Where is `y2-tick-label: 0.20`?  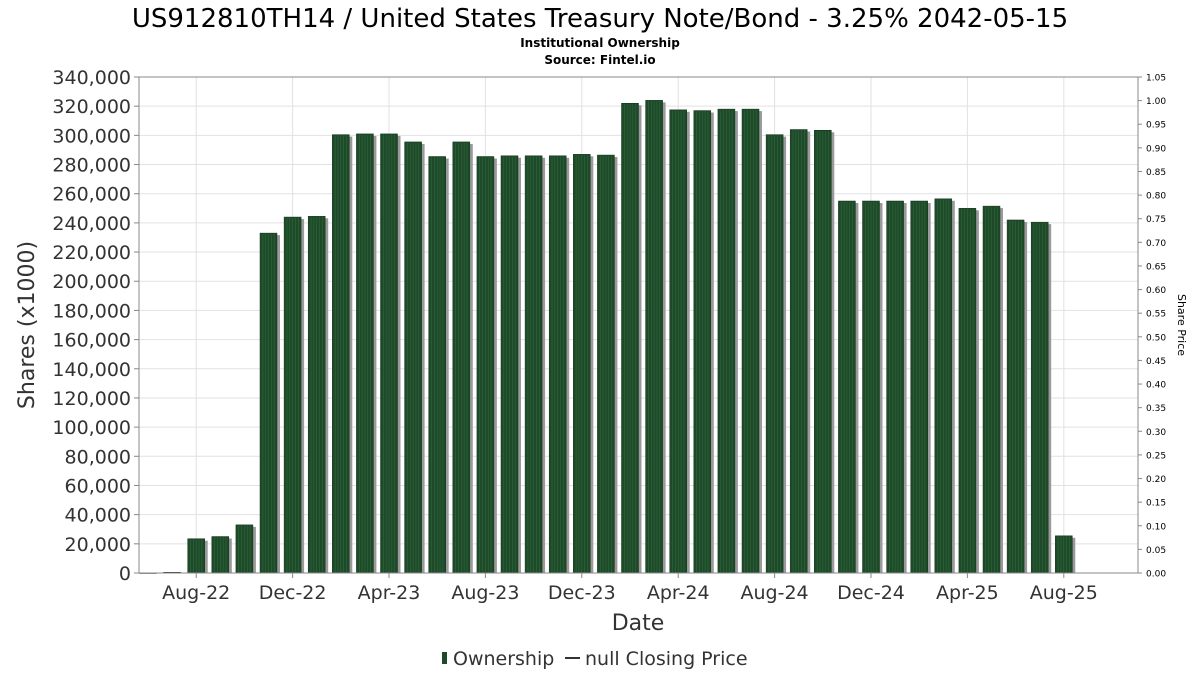
y2-tick-label: 0.20 is located at coordinates (1156, 480).